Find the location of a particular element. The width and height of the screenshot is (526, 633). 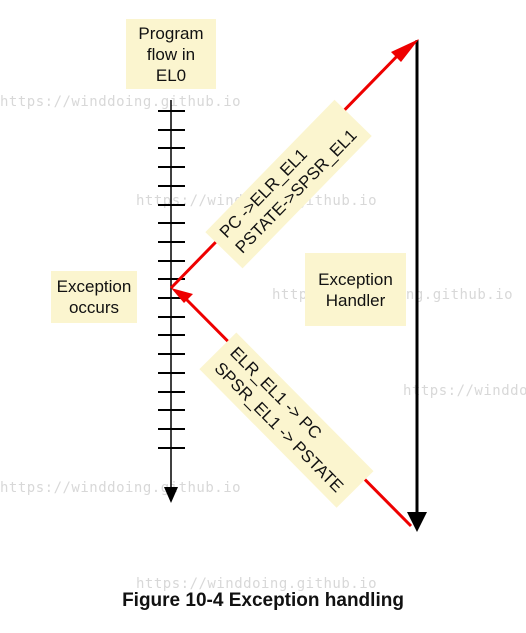

program-flow-line-3: EL0 is located at coordinates (171, 75).